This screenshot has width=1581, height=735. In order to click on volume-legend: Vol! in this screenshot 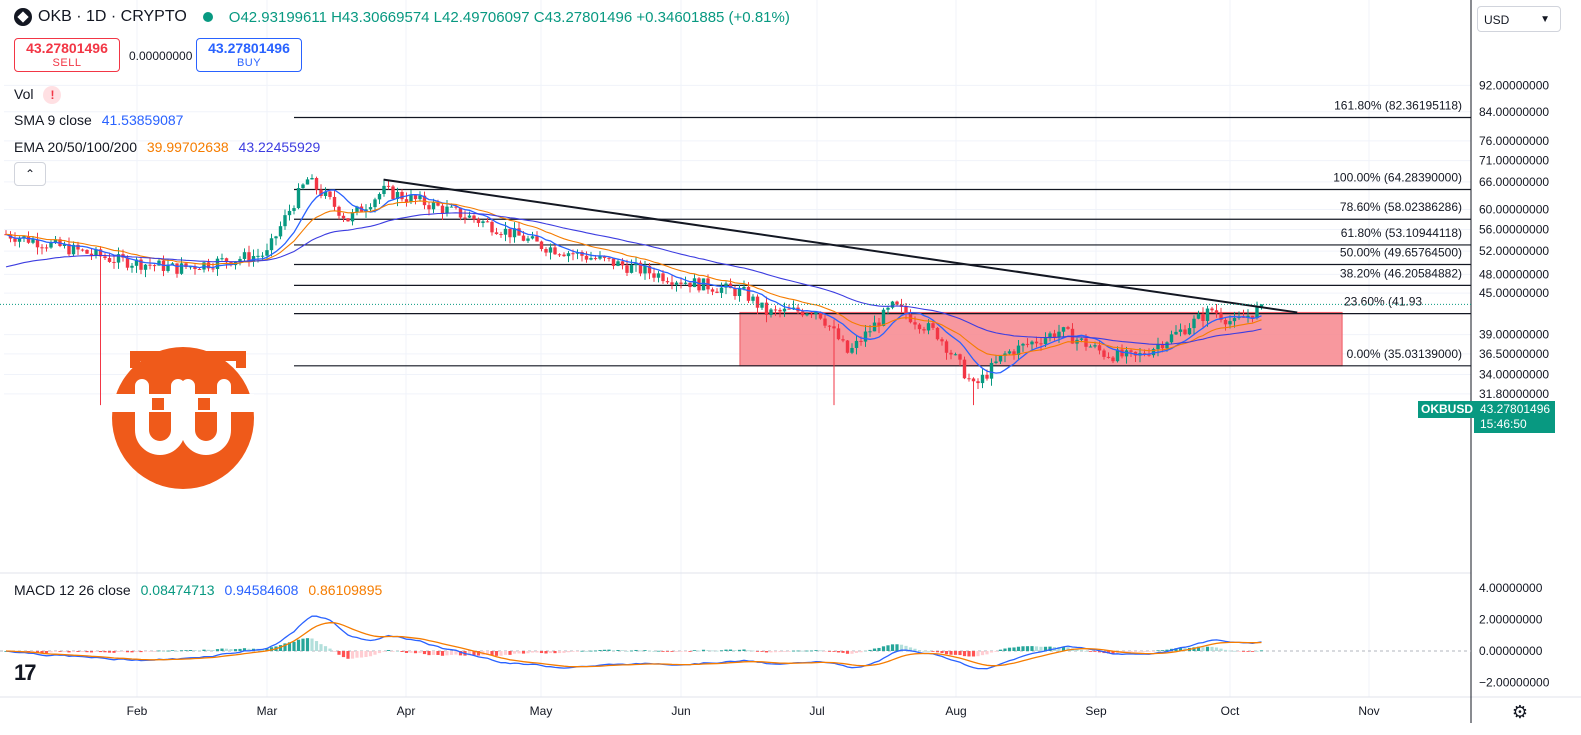, I will do `click(38, 94)`.